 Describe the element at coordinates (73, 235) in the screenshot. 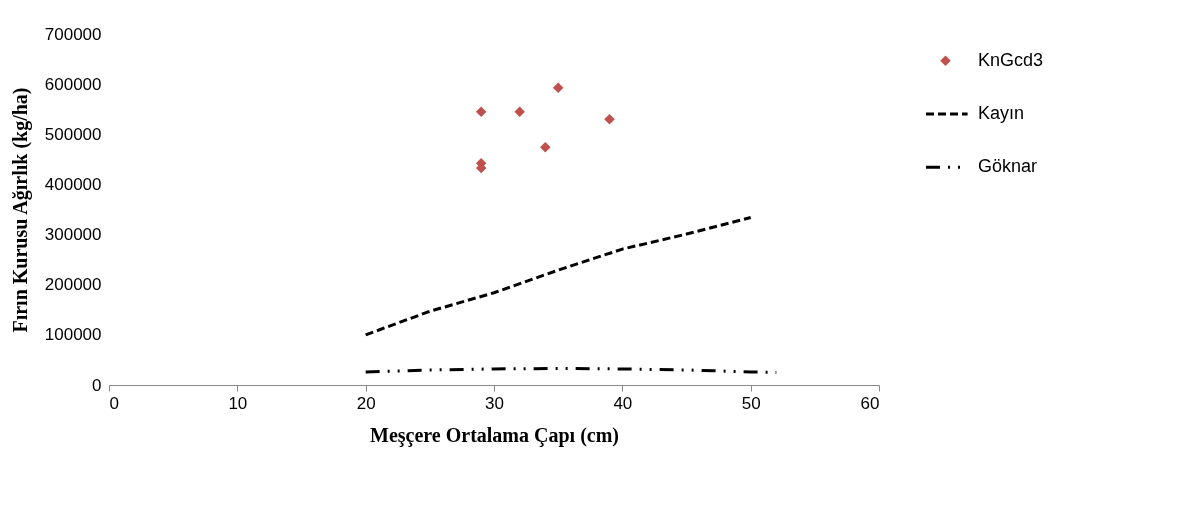

I see `y-tick-label: 300000` at that location.